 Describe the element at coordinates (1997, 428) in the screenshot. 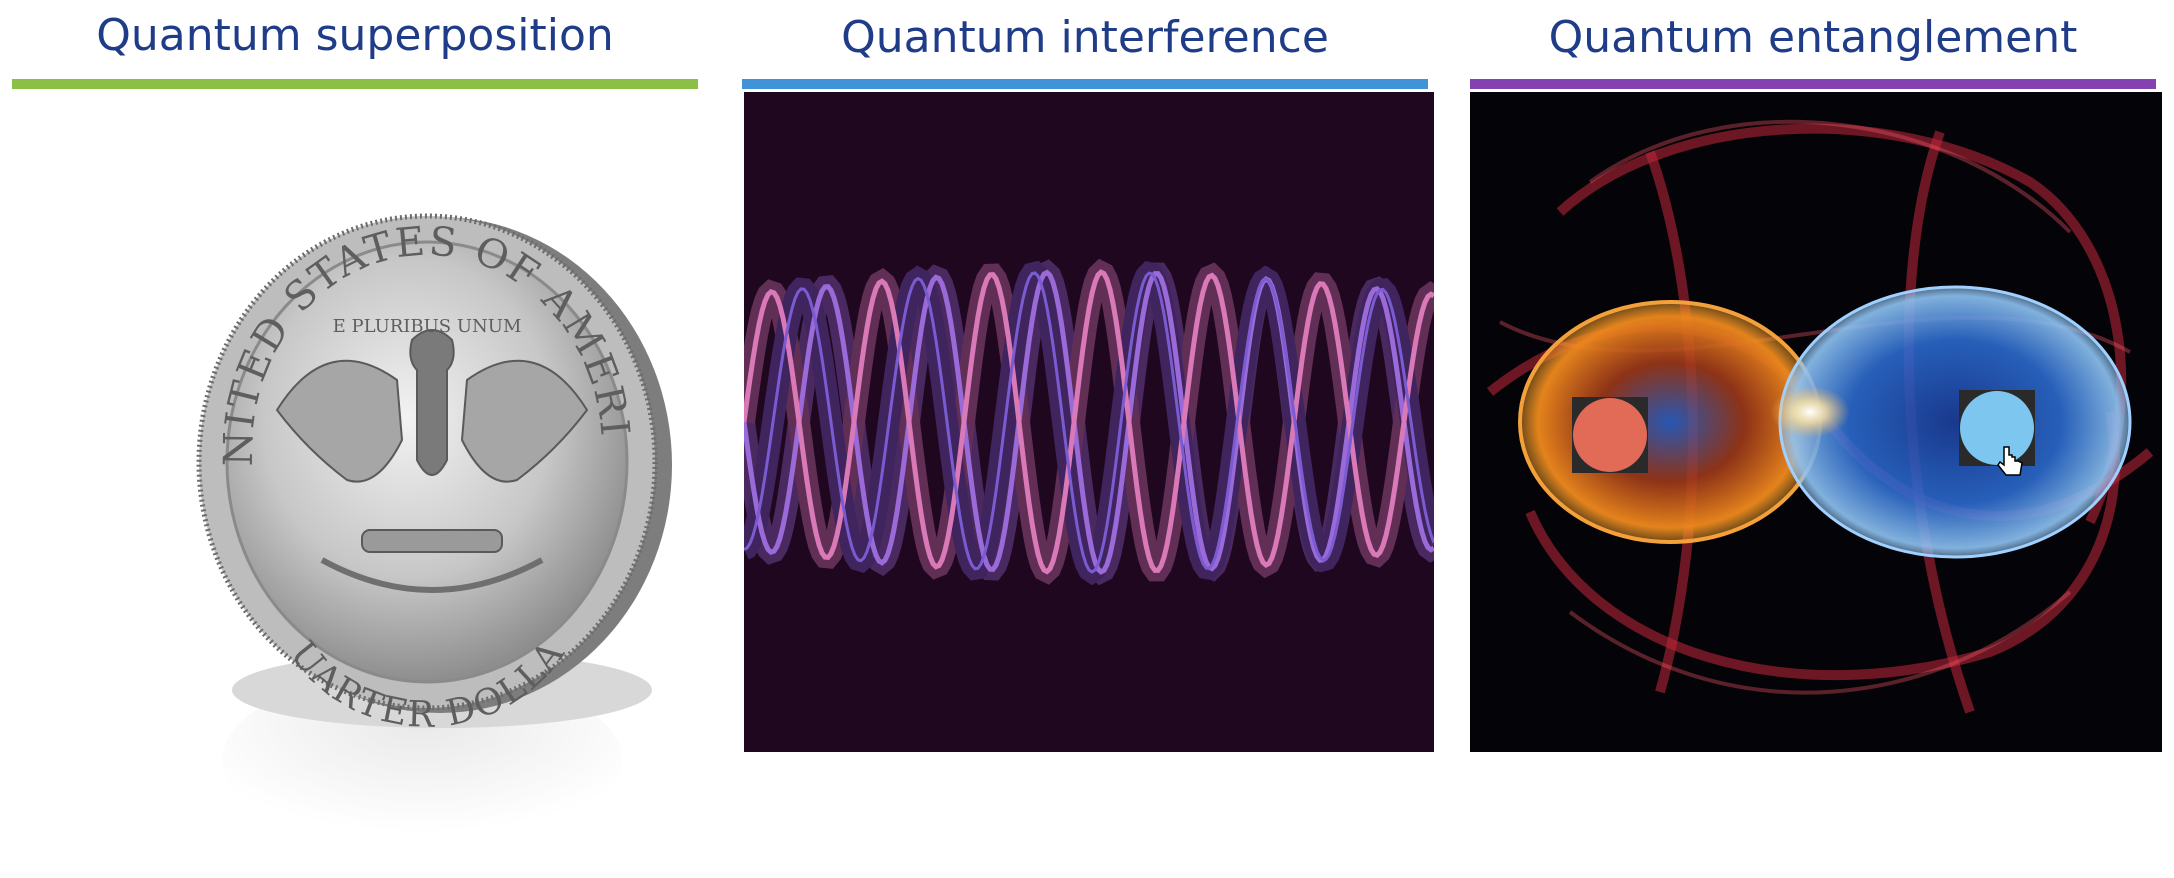

I see `particle-b` at that location.